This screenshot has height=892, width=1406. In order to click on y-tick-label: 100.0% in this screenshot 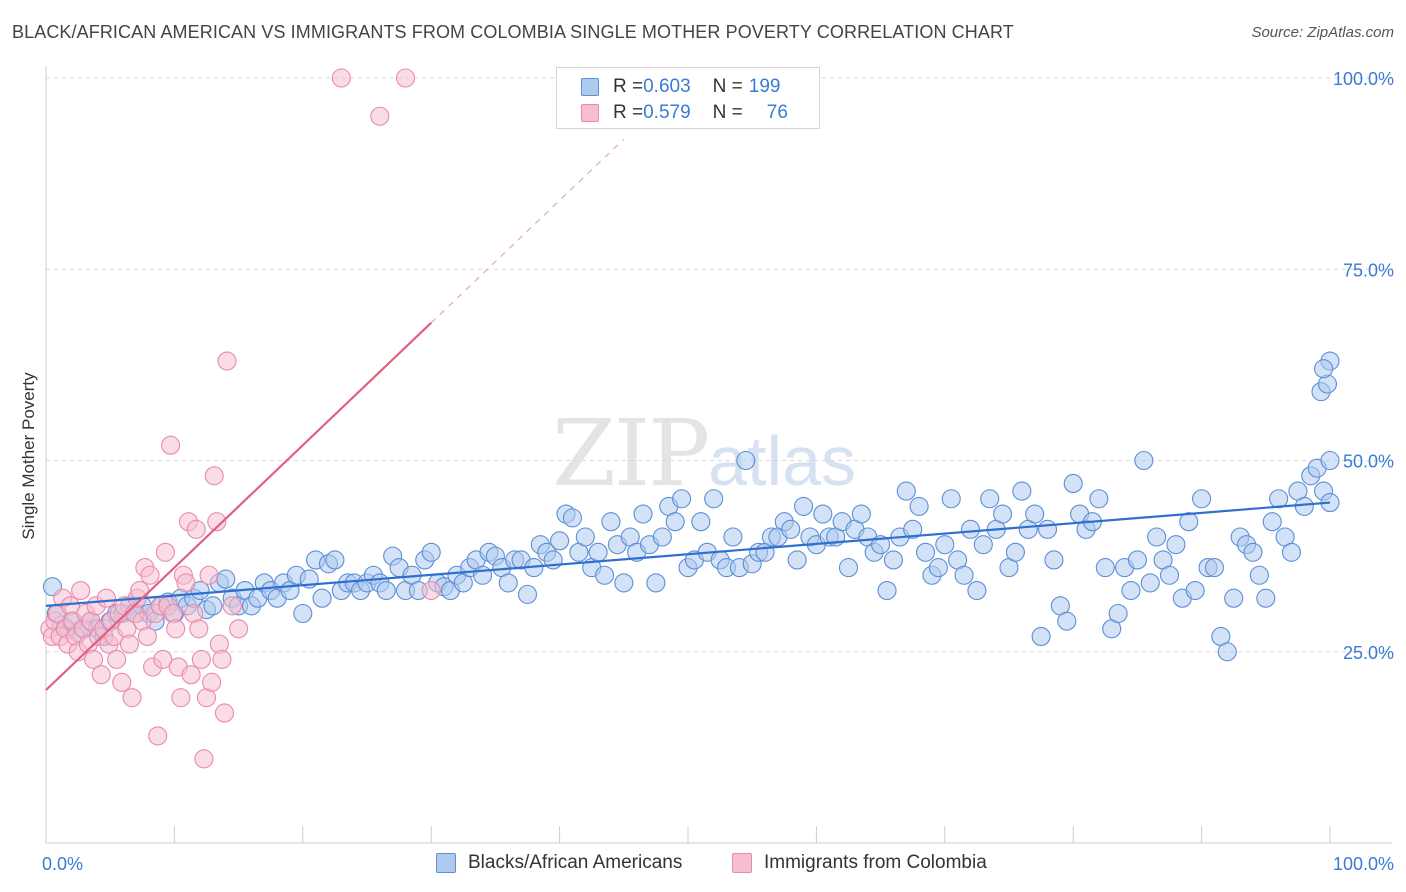, I will do `click(1363, 79)`.